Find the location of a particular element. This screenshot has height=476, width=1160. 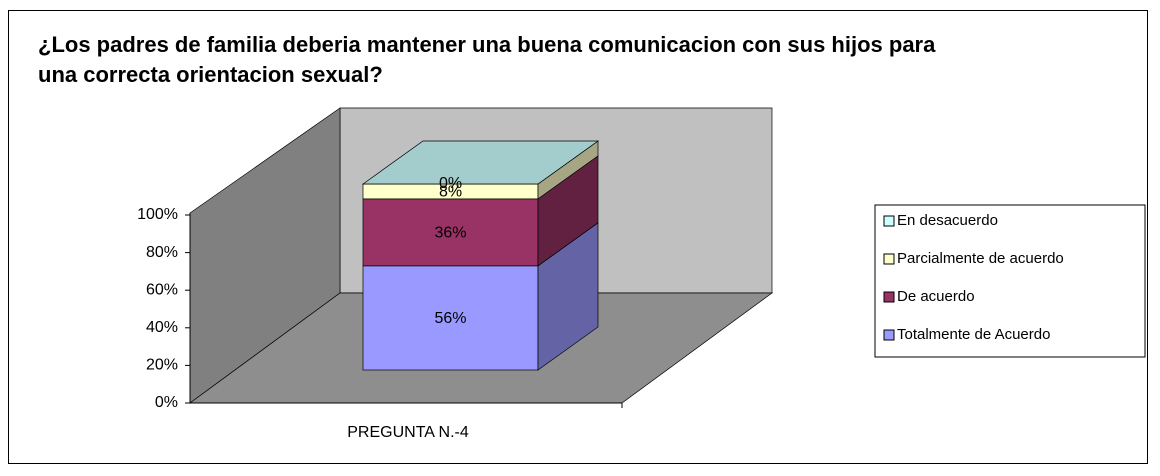

legend-label: En desacuerdo is located at coordinates (947, 220).